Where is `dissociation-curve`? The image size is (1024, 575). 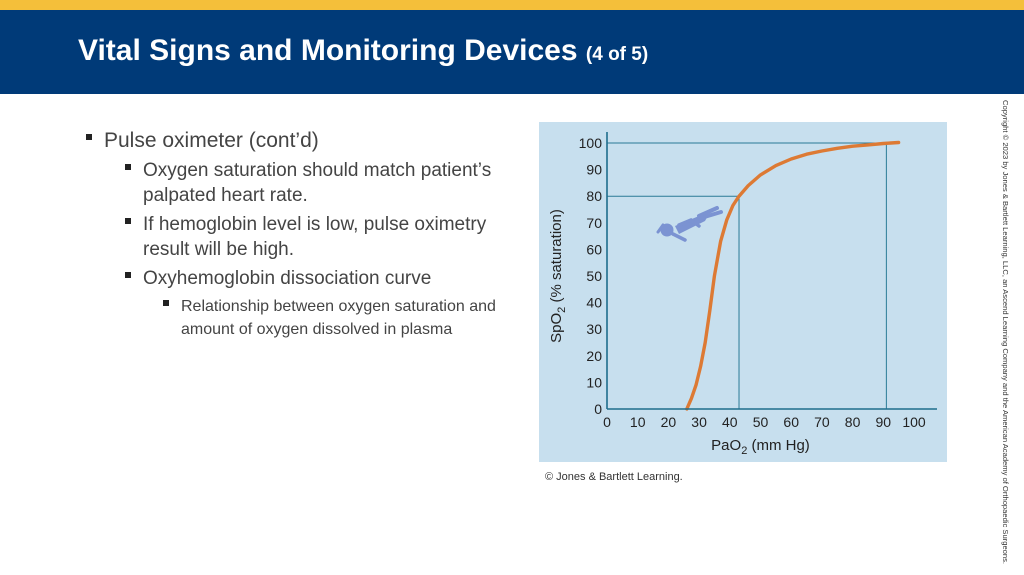
dissociation-curve is located at coordinates (793, 275).